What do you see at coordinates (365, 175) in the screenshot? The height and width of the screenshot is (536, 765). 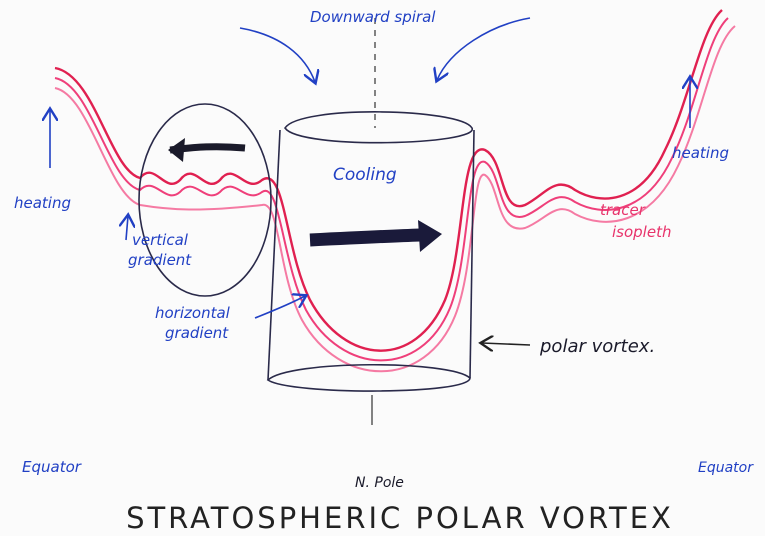 I see `label: Cooling` at bounding box center [365, 175].